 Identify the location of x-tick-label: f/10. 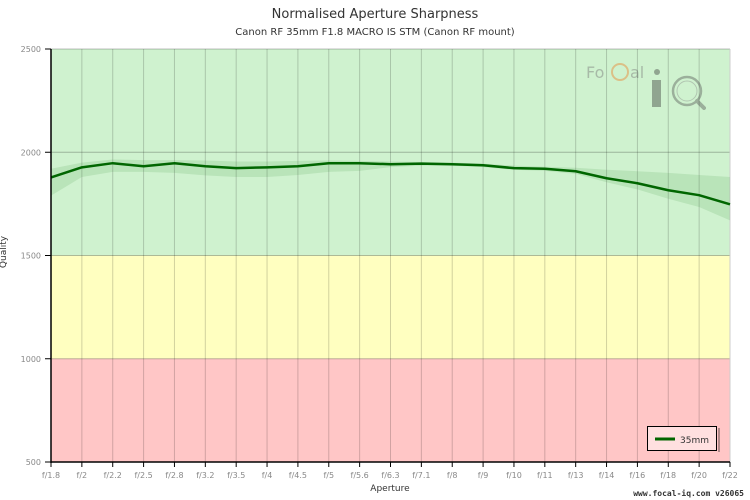
(514, 475).